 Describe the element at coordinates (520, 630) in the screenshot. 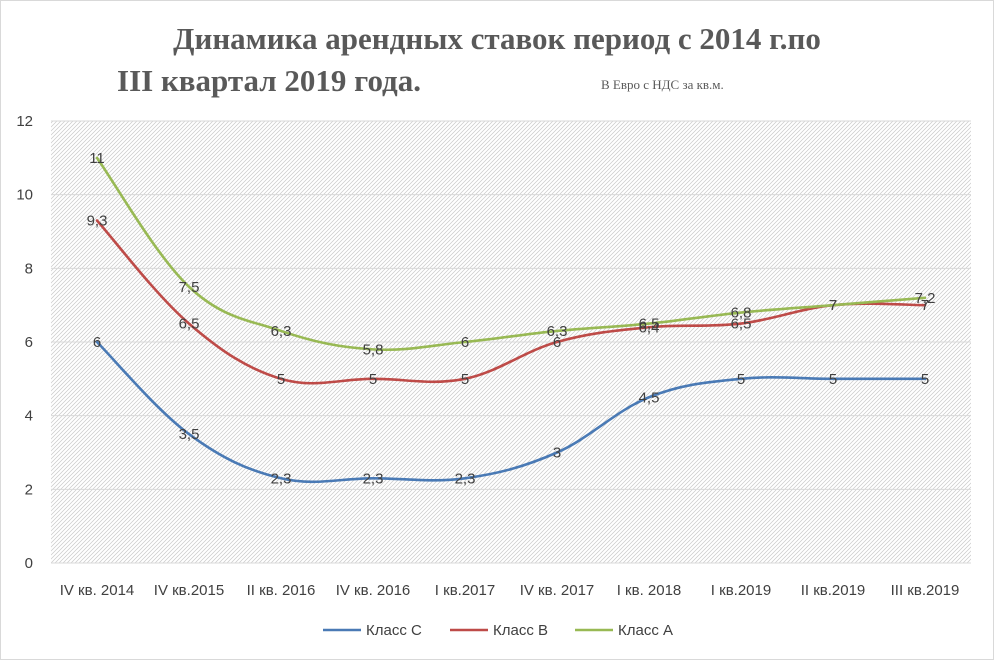

I see `legend-label-2: Класс В` at that location.